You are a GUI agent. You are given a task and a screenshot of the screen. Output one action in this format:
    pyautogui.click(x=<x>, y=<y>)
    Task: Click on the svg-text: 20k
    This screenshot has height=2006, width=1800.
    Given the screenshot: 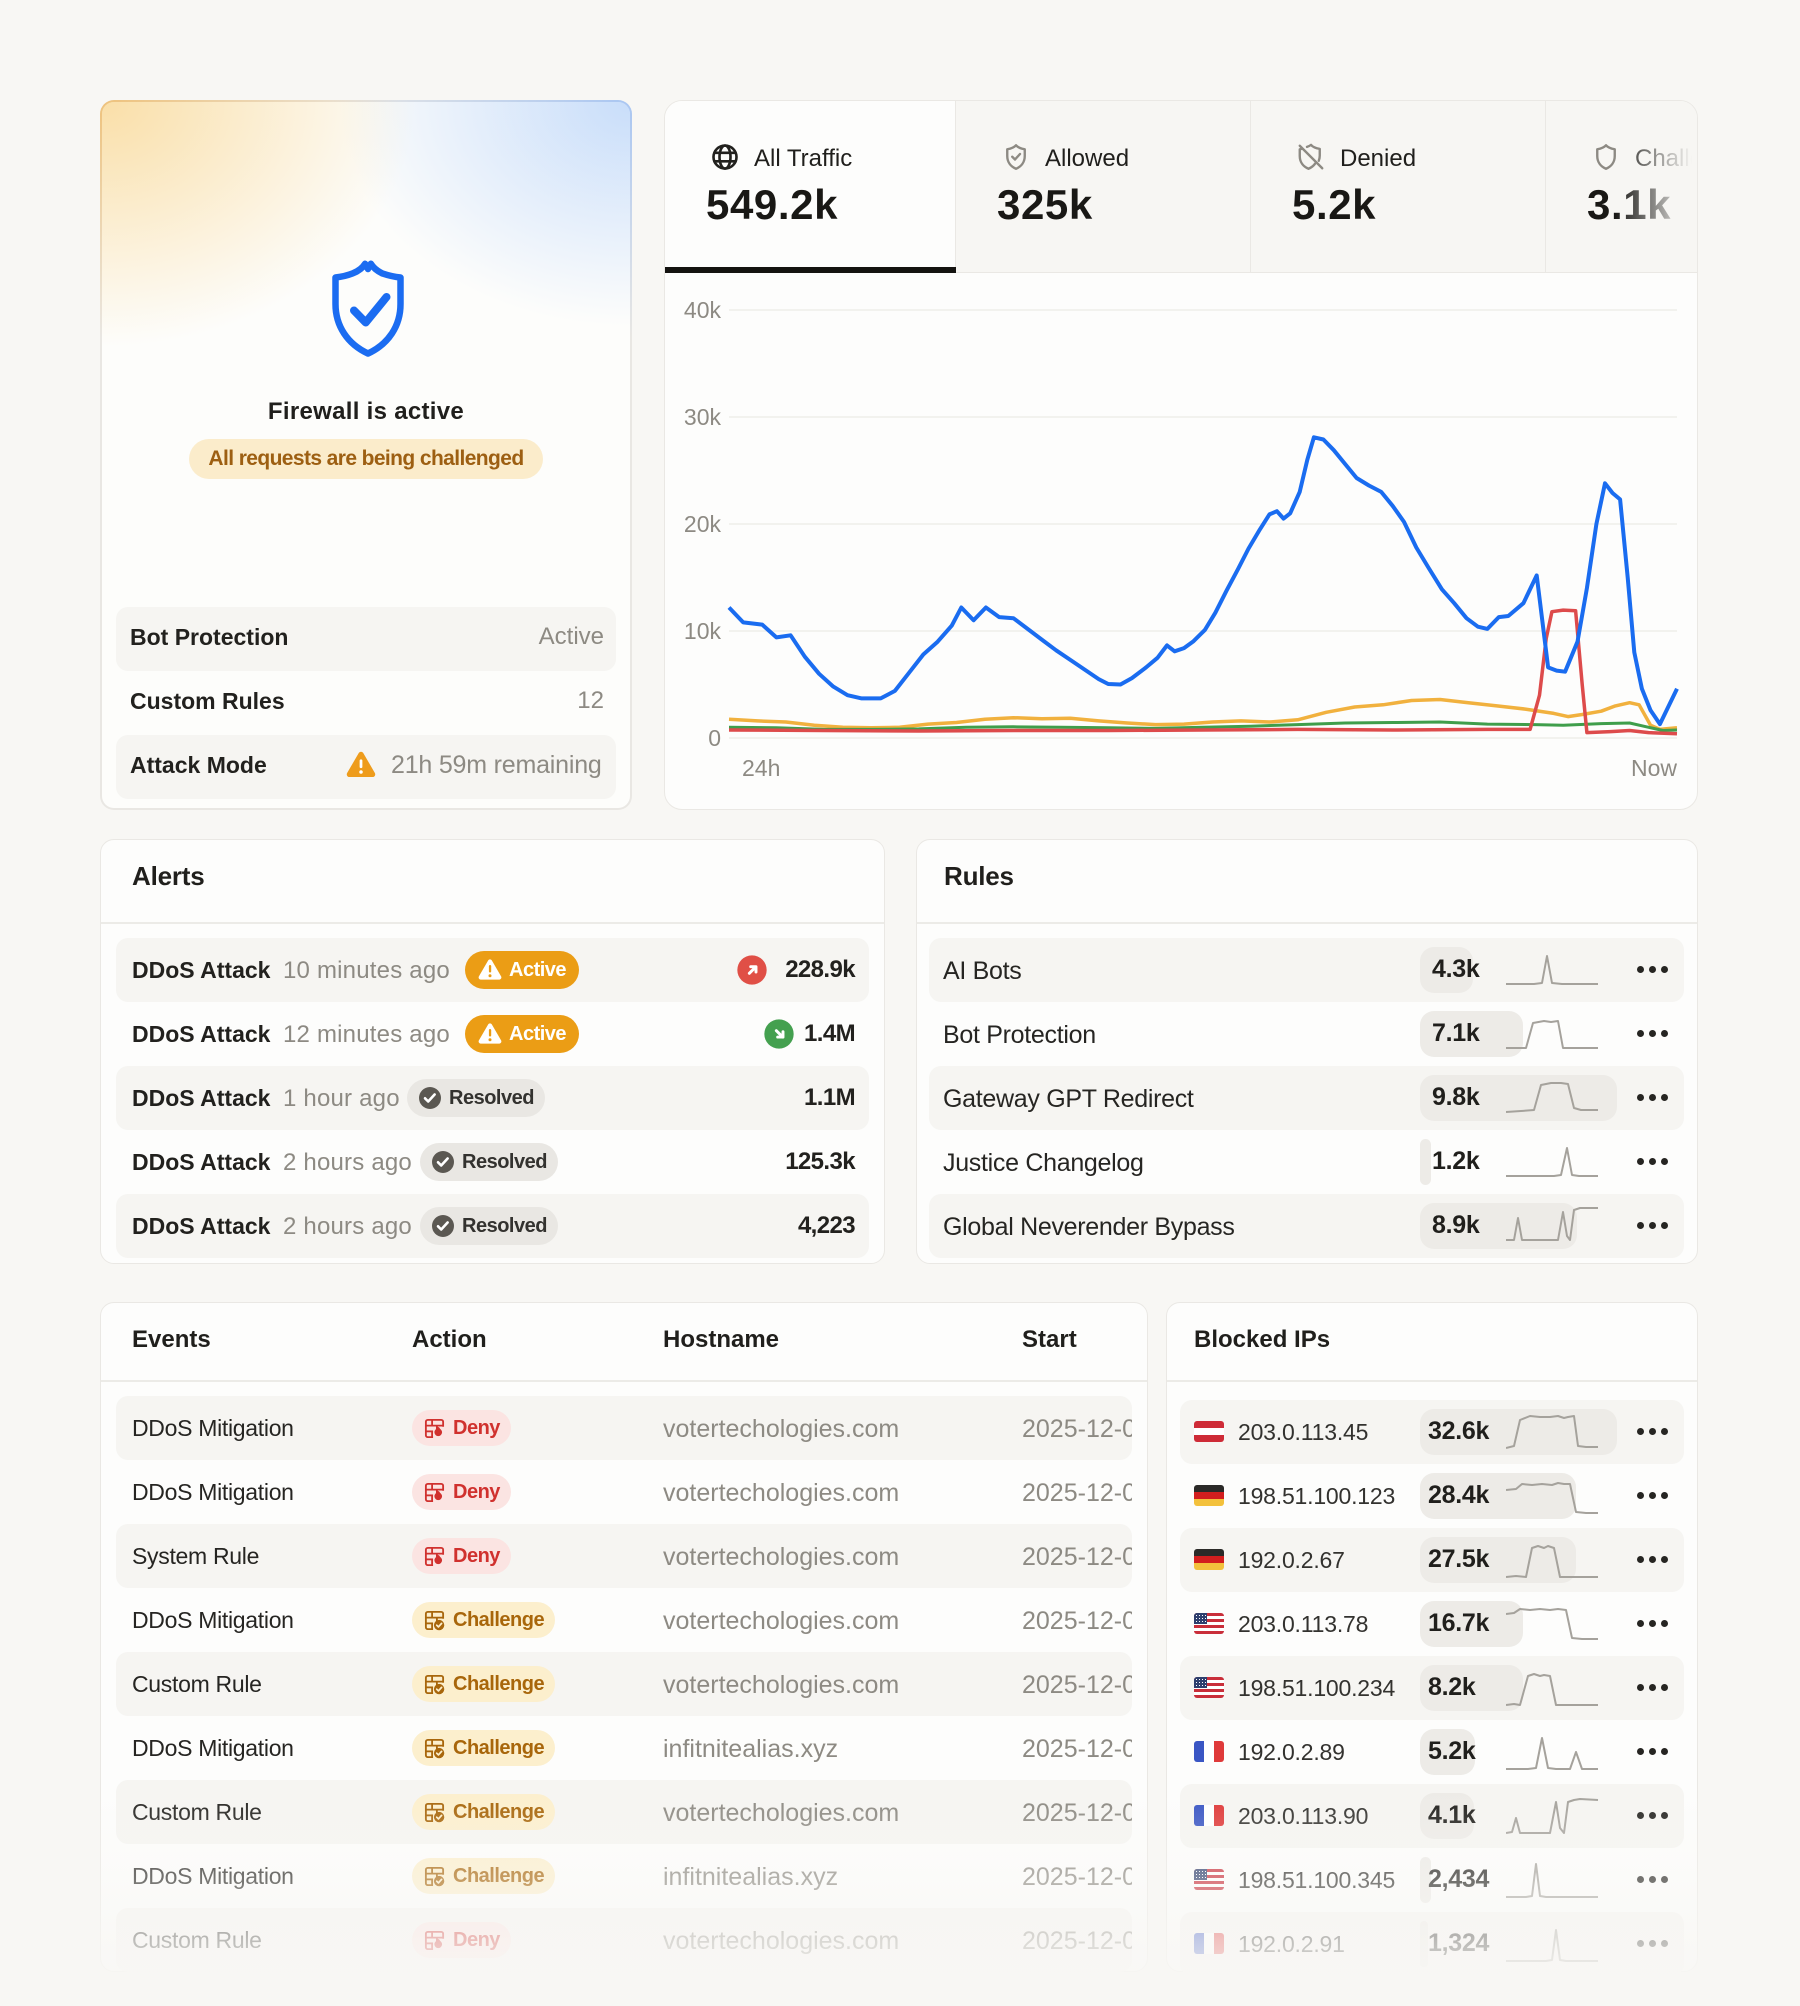 What is the action you would take?
    pyautogui.click(x=703, y=524)
    